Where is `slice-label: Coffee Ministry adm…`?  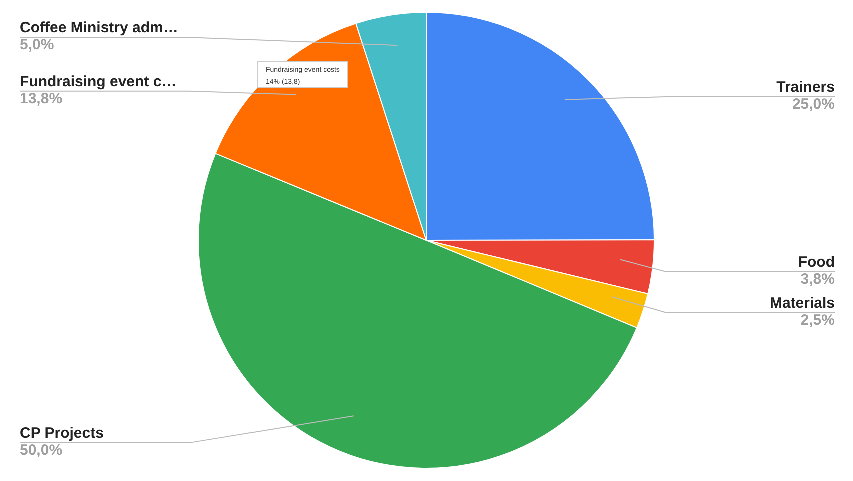
slice-label: Coffee Ministry adm… is located at coordinates (99, 28).